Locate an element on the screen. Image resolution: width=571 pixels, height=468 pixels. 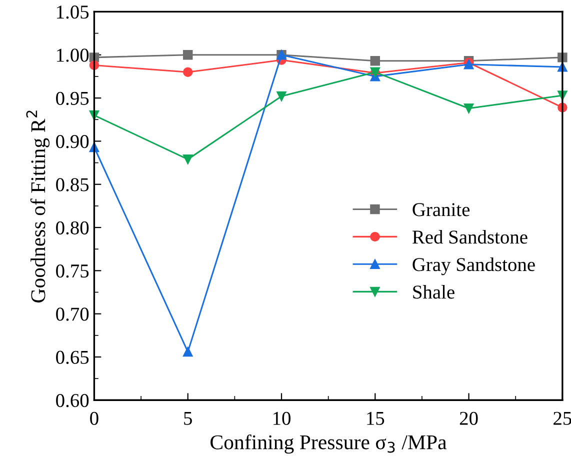
y-tick-label: 0.85 is located at coordinates (72, 185).